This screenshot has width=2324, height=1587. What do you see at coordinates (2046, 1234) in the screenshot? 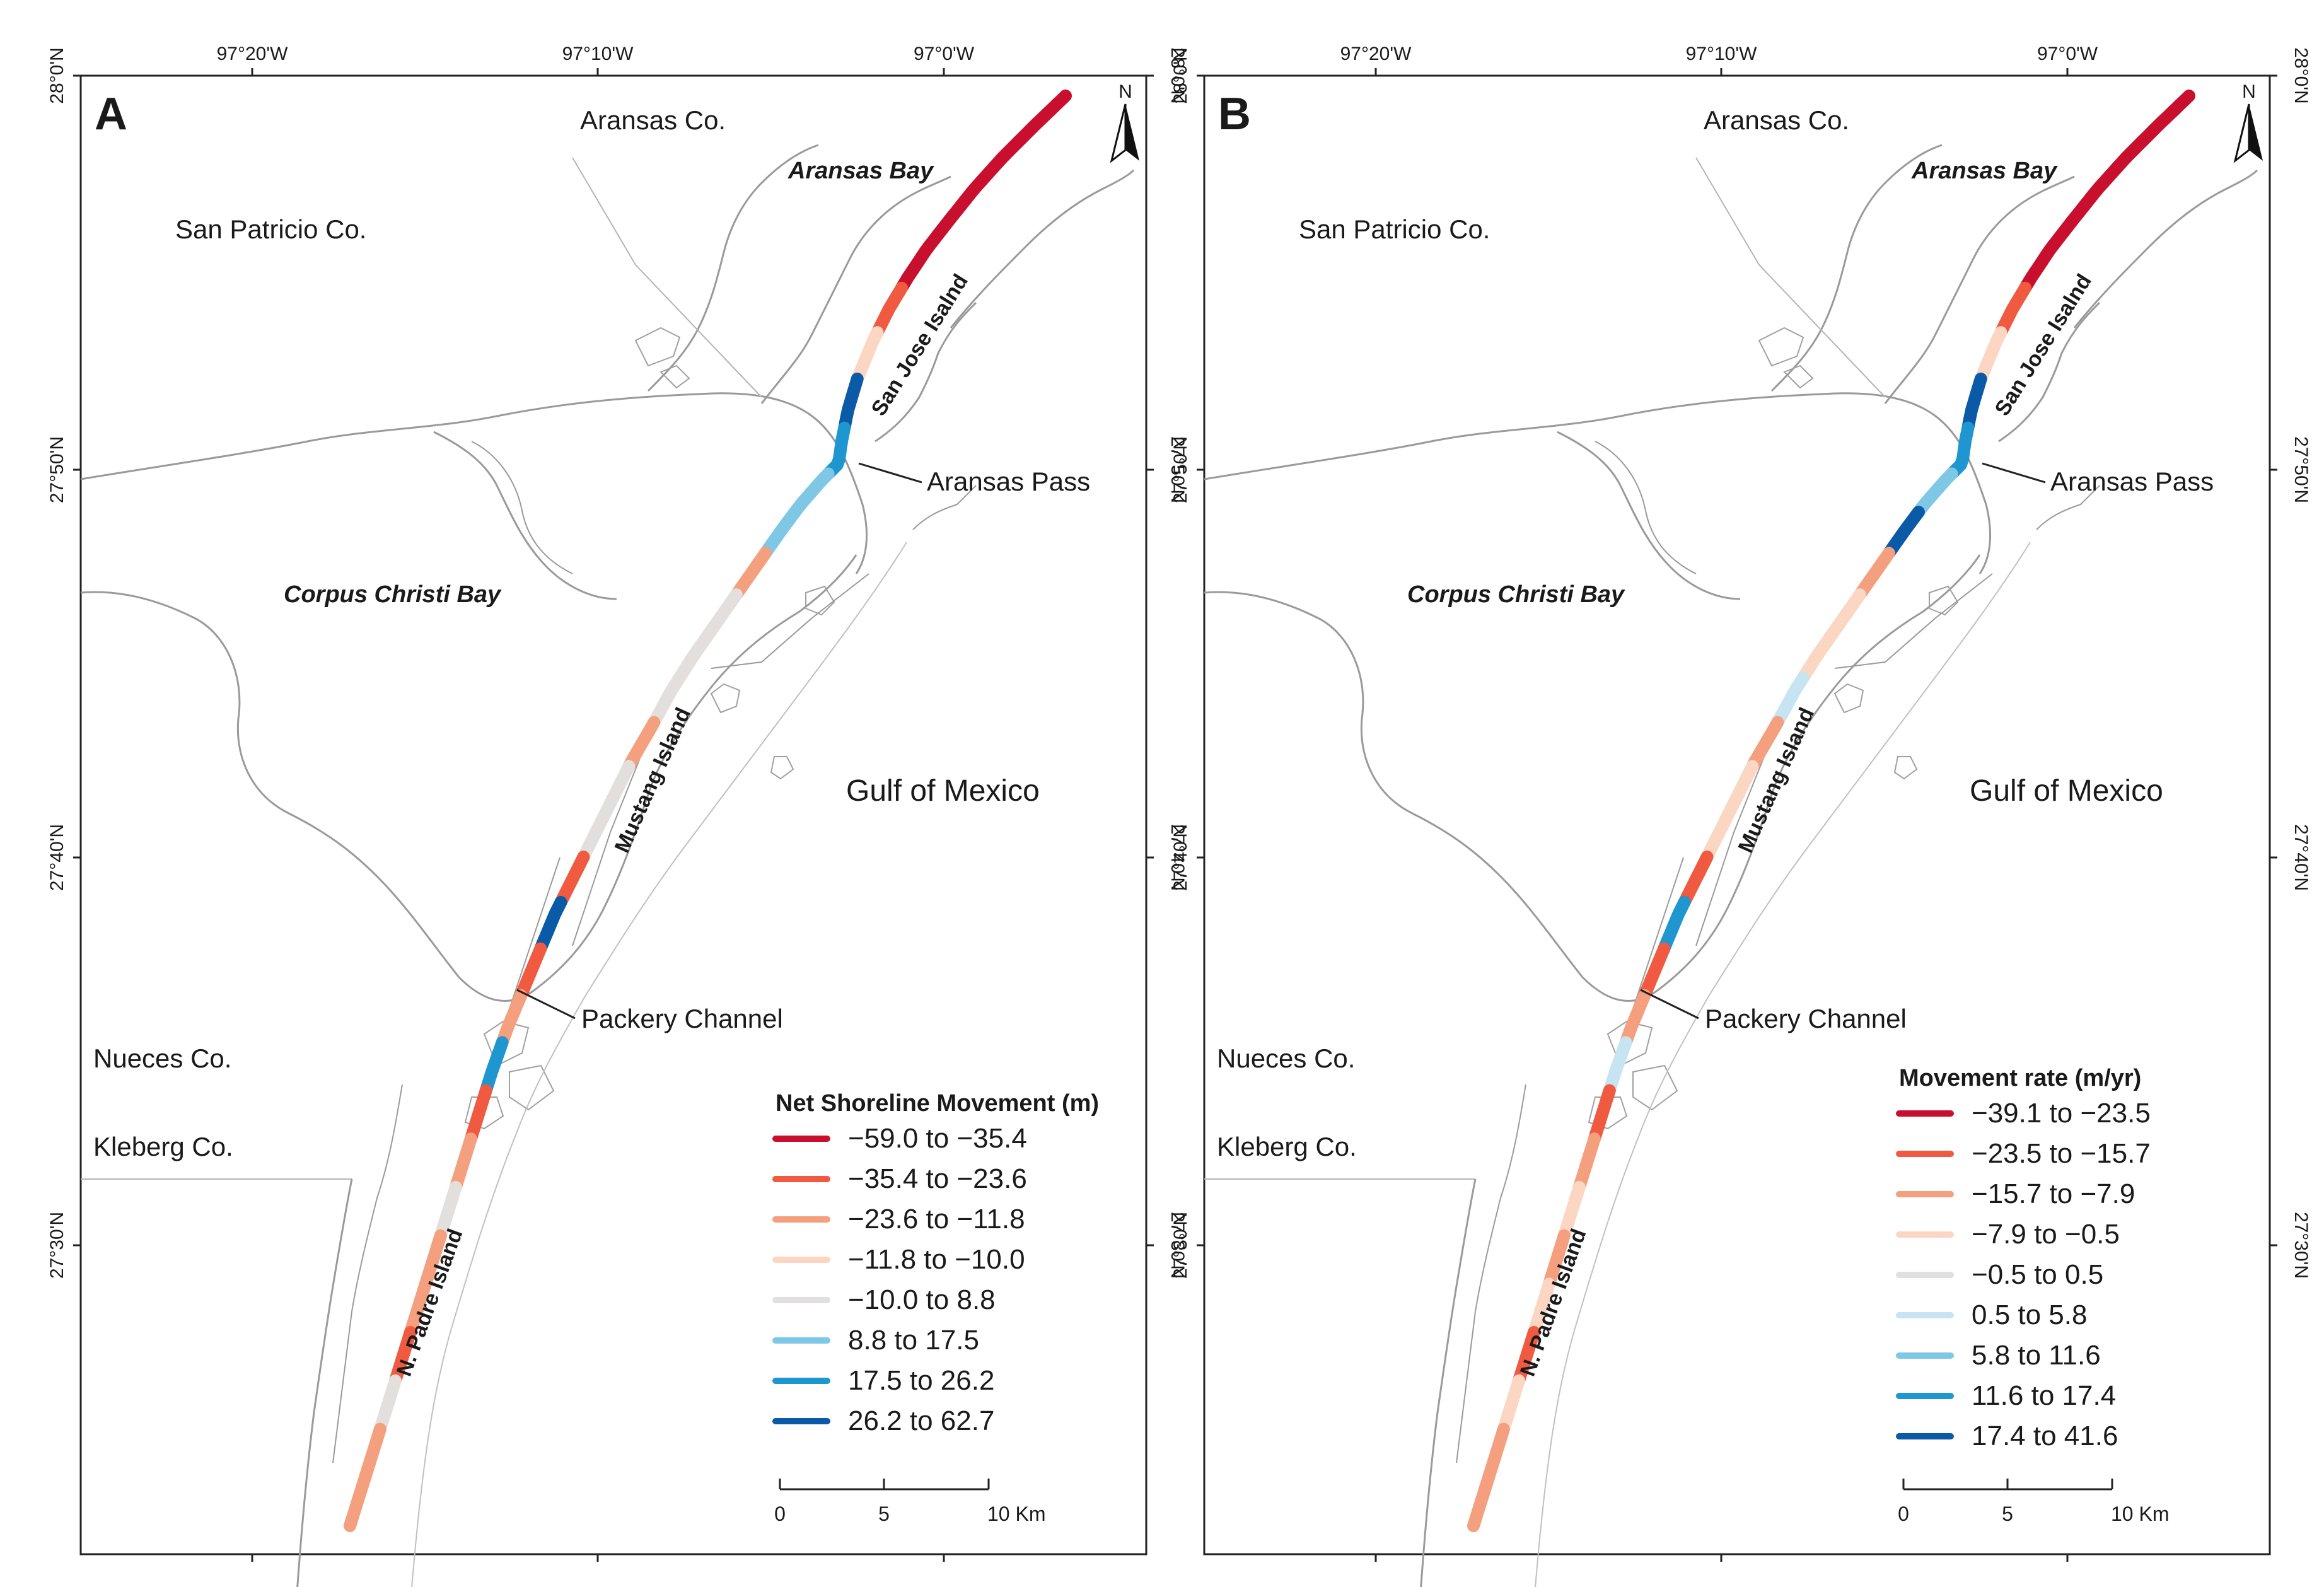
I see `legend-item-label: −7.9 to −0.5` at bounding box center [2046, 1234].